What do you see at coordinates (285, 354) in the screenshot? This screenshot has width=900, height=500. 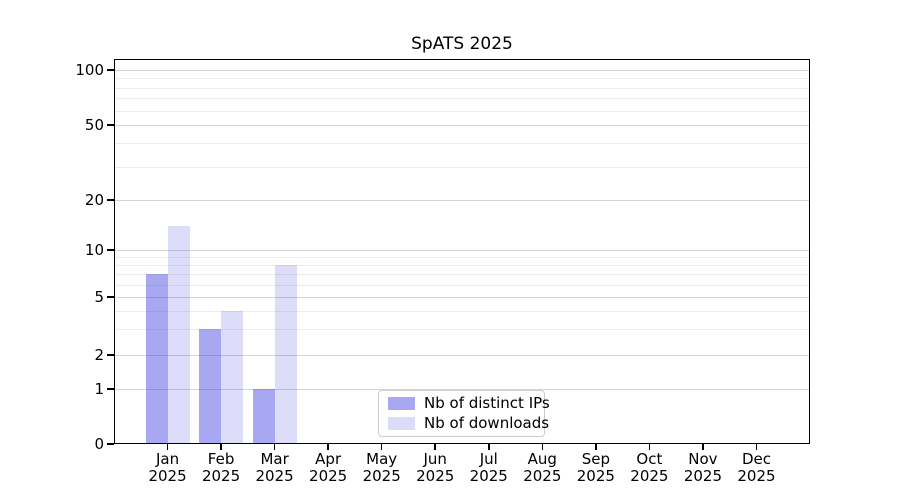 I see `bar-downloads-mar` at bounding box center [285, 354].